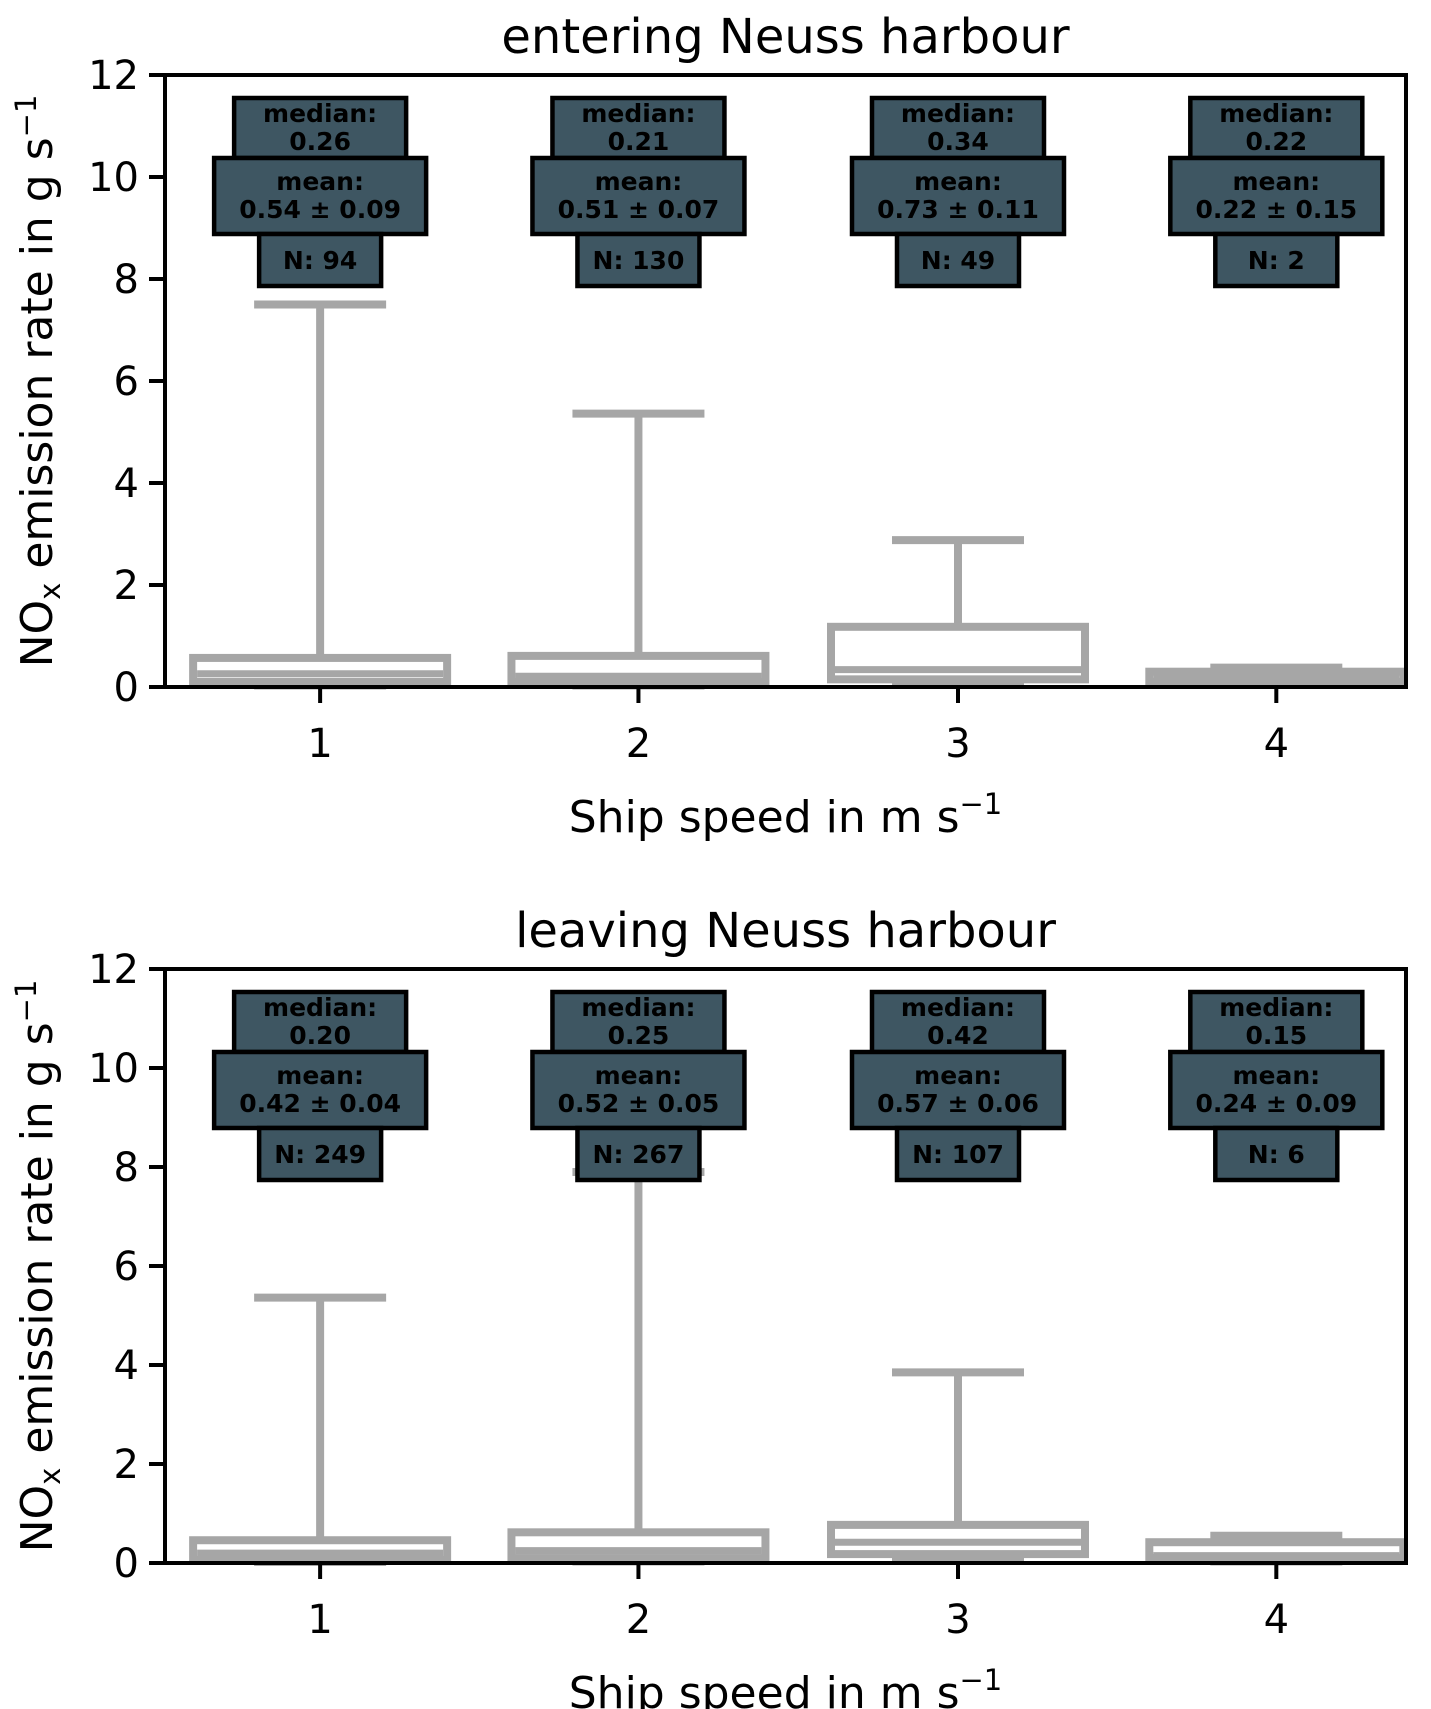 Image resolution: width=1431 pixels, height=1709 pixels. What do you see at coordinates (958, 1103) in the screenshot?
I see `annotation-value: 0.57 ± 0.06` at bounding box center [958, 1103].